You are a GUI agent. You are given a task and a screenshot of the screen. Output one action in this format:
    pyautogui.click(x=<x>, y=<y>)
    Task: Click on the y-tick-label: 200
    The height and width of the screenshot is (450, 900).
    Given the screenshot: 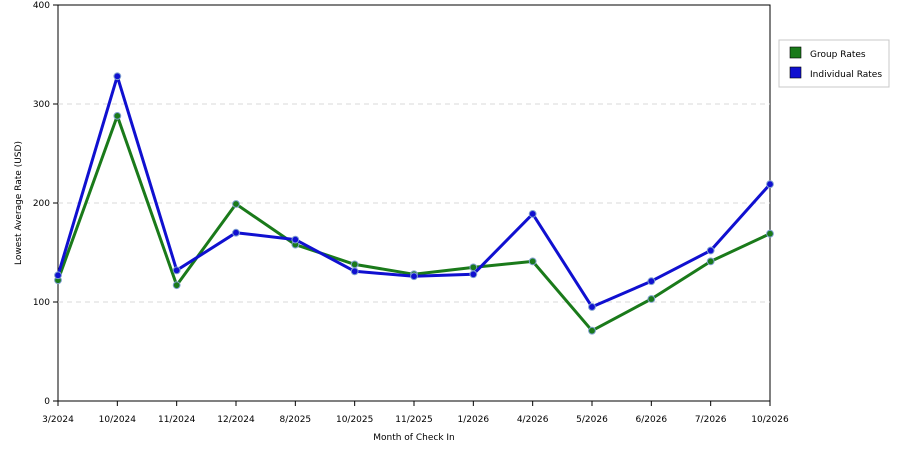 What is the action you would take?
    pyautogui.click(x=41, y=204)
    